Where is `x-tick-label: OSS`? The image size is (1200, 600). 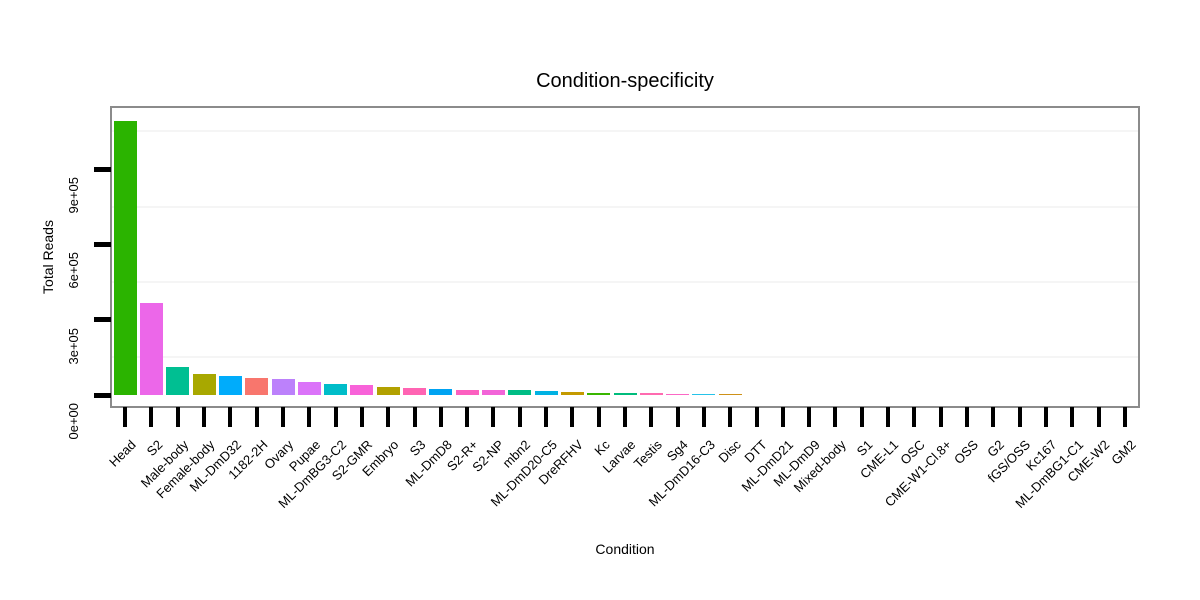 x-tick-label: OSS is located at coordinates (965, 452).